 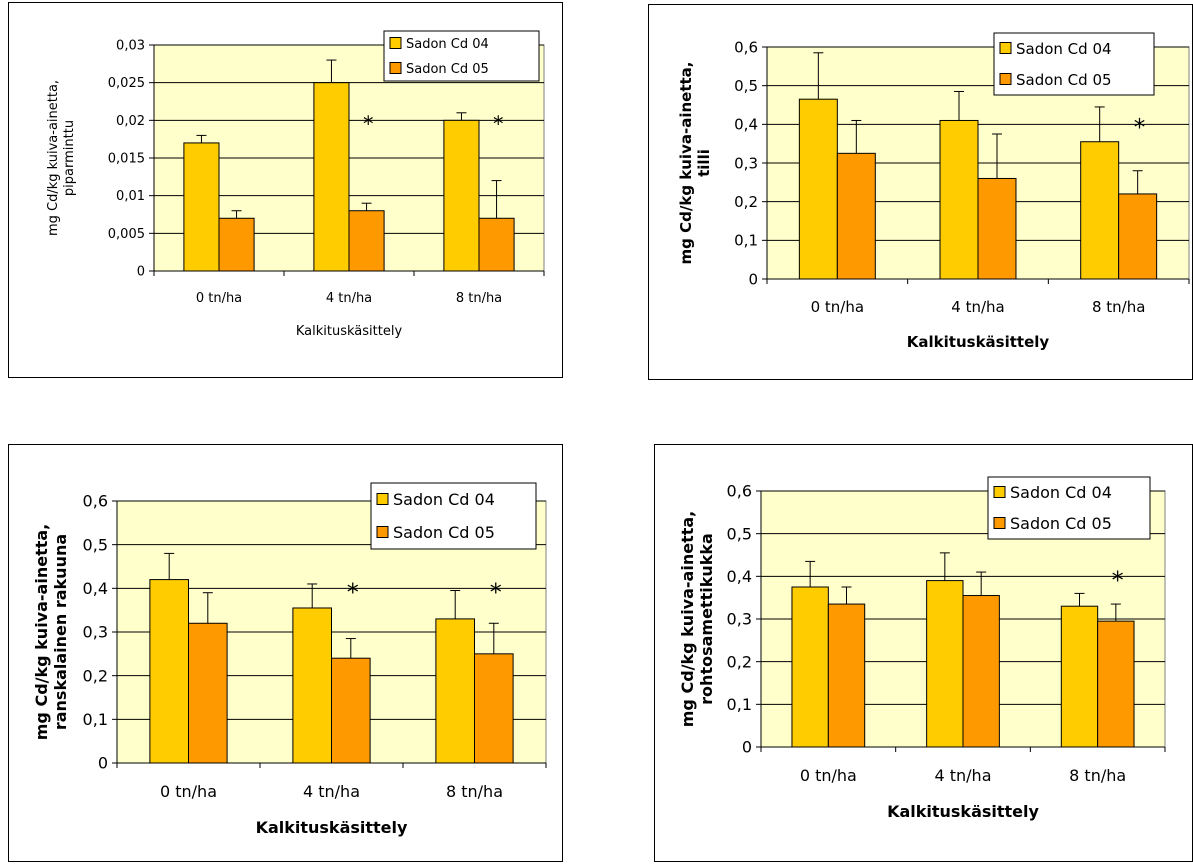 What do you see at coordinates (126, 83) in the screenshot?
I see `y-tick-label: 0,025` at bounding box center [126, 83].